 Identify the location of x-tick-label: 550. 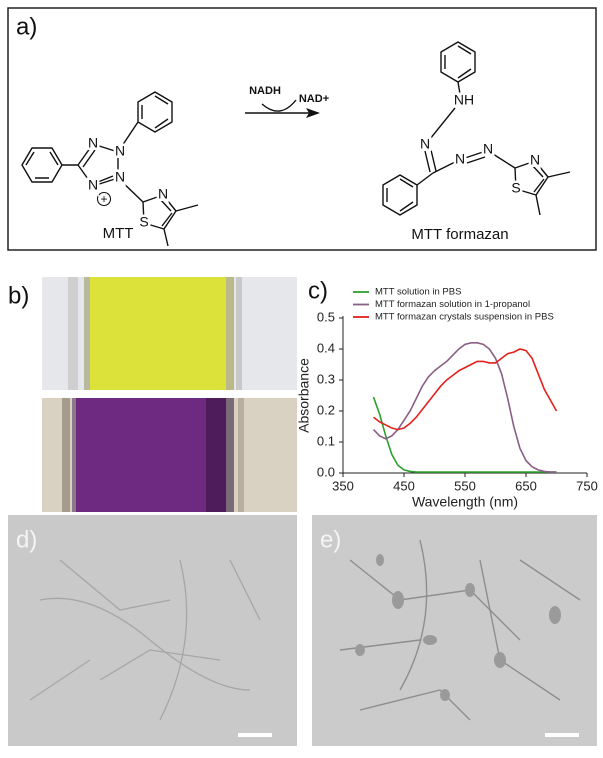
(465, 485).